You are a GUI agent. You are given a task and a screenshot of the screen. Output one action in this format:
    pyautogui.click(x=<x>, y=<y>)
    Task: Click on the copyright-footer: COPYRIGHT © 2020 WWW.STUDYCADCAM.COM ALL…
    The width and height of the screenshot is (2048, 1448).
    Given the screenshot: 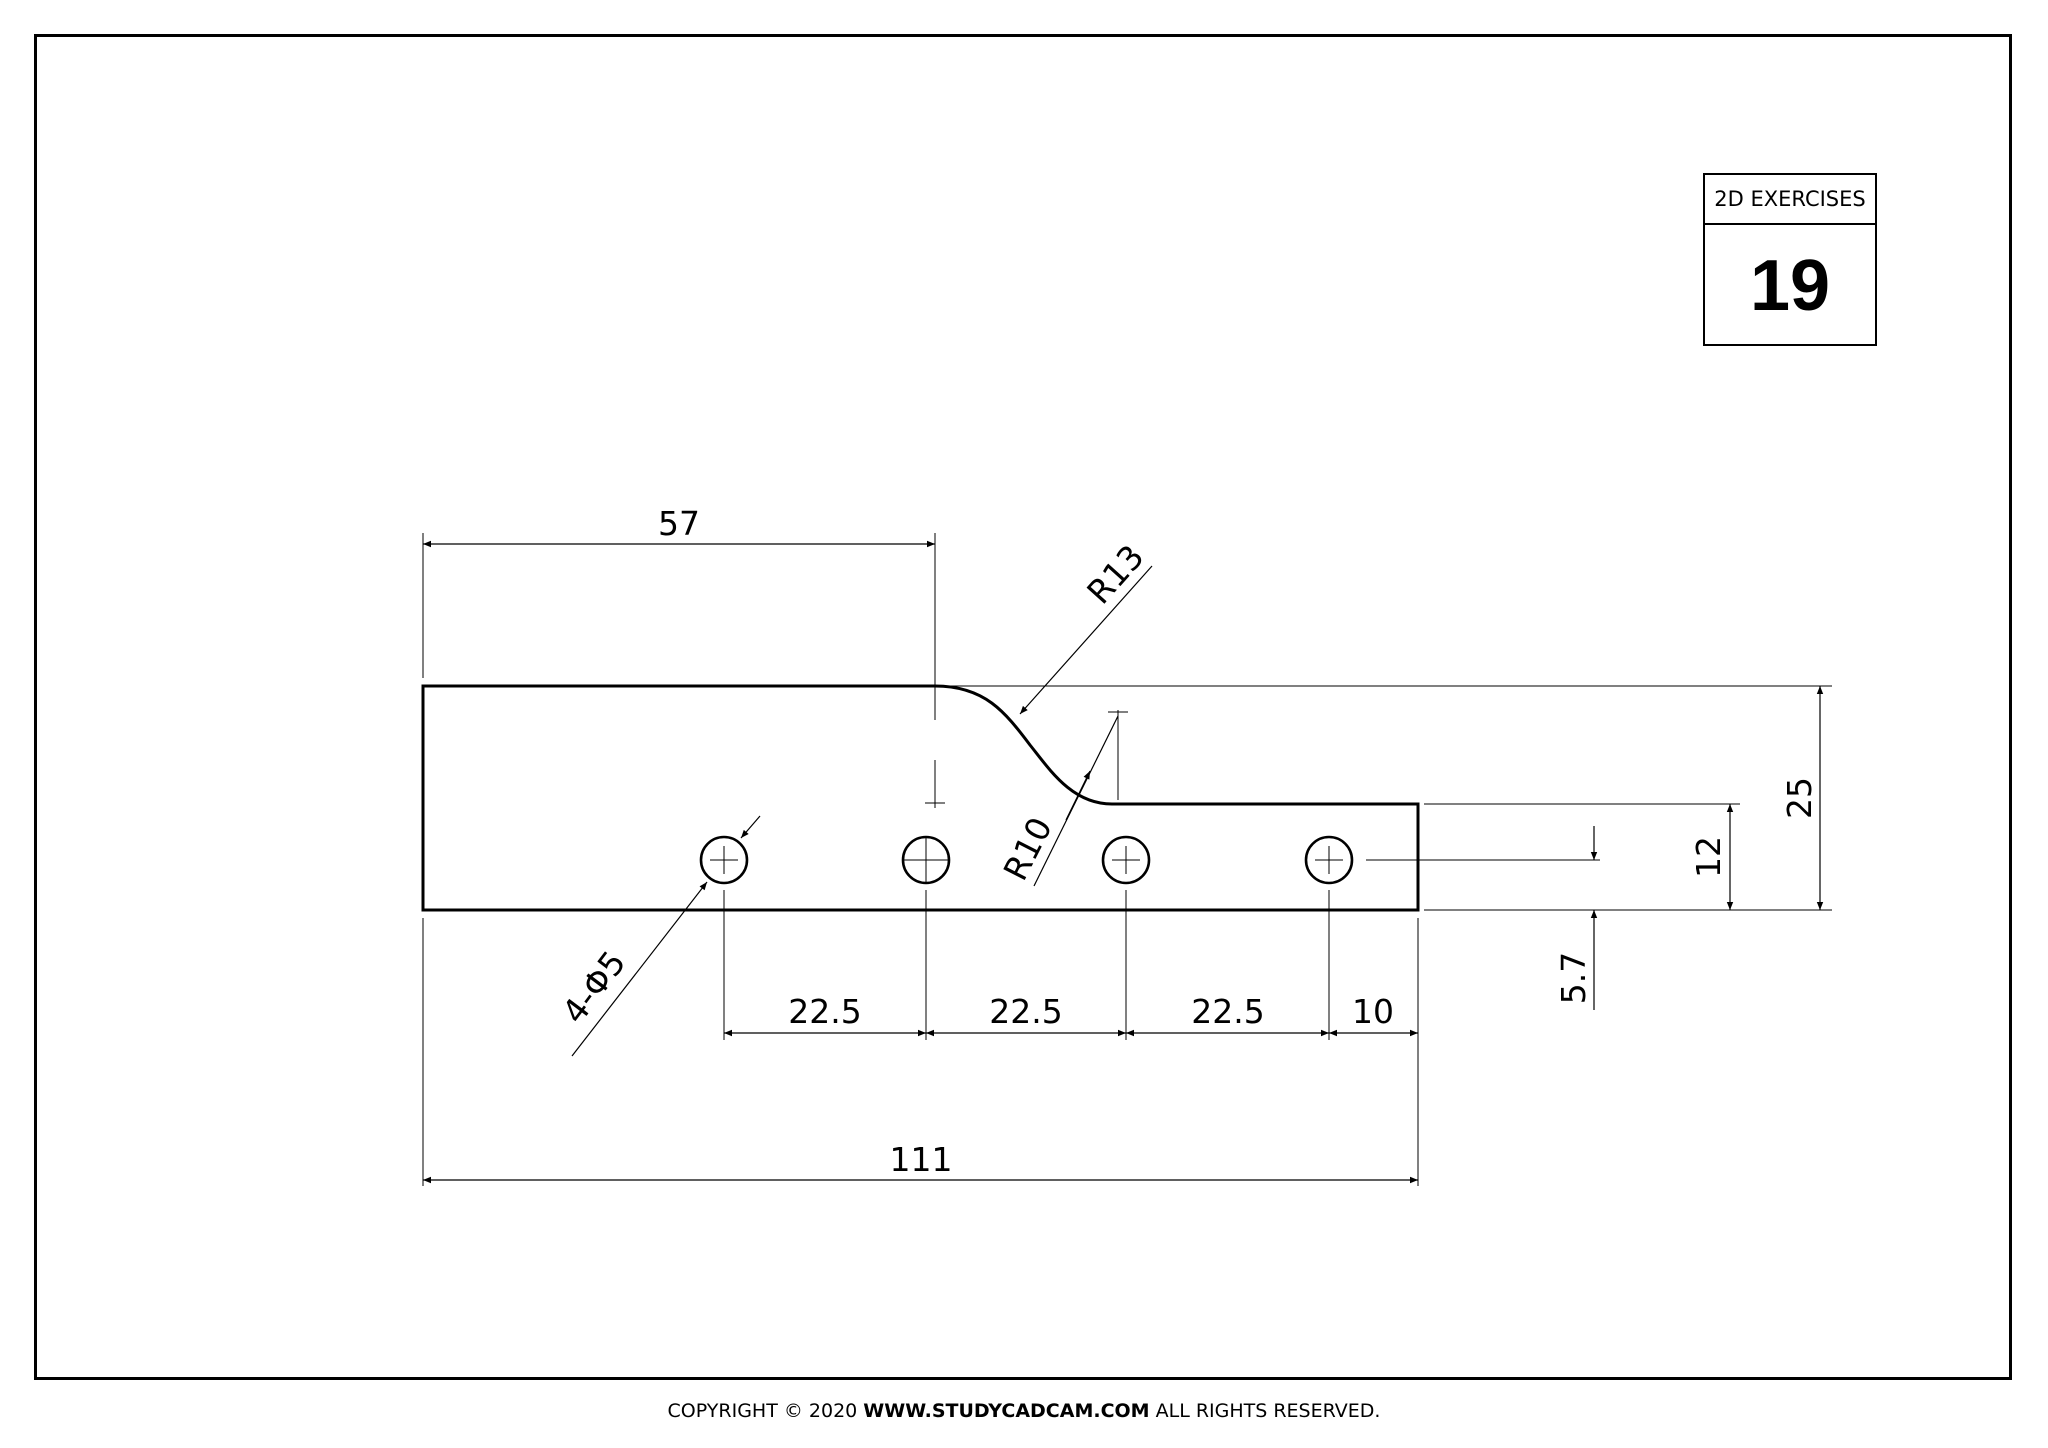 What is the action you would take?
    pyautogui.click(x=1024, y=1411)
    